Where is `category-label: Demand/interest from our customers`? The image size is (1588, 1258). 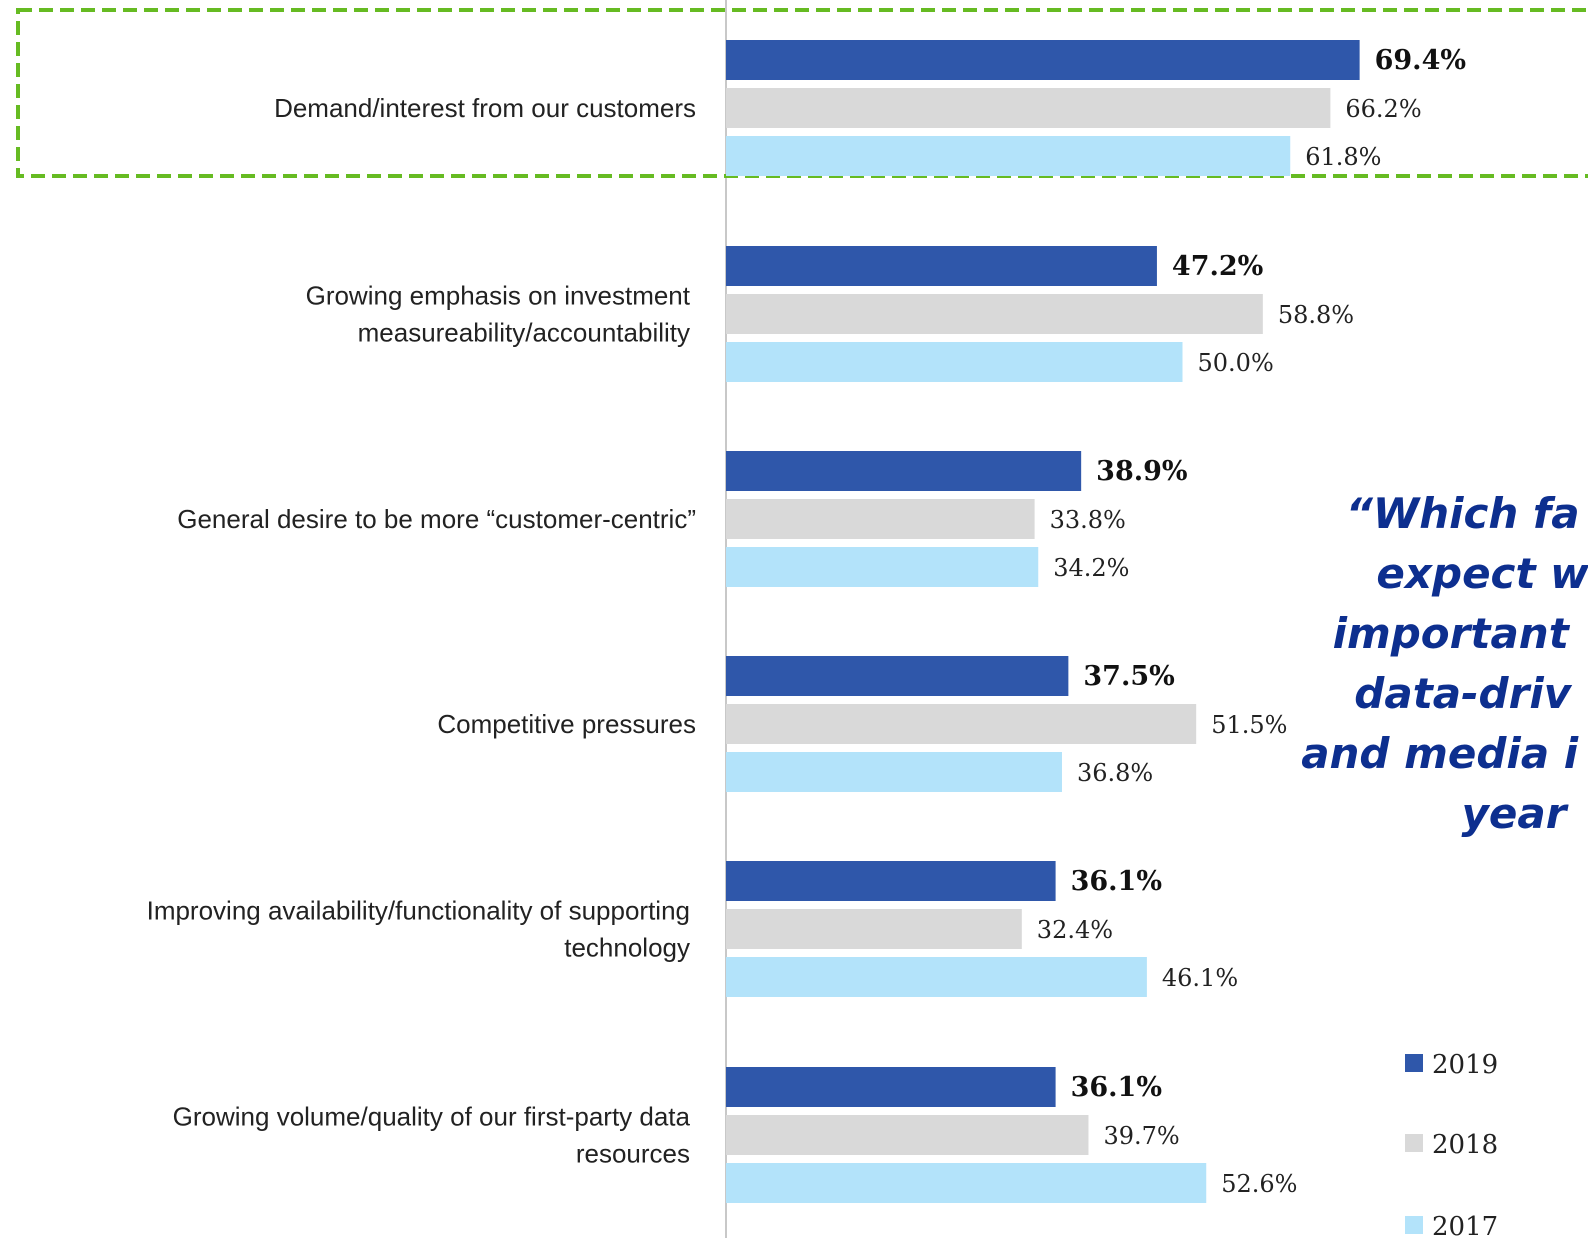
category-label: Demand/interest from our customers is located at coordinates (485, 108).